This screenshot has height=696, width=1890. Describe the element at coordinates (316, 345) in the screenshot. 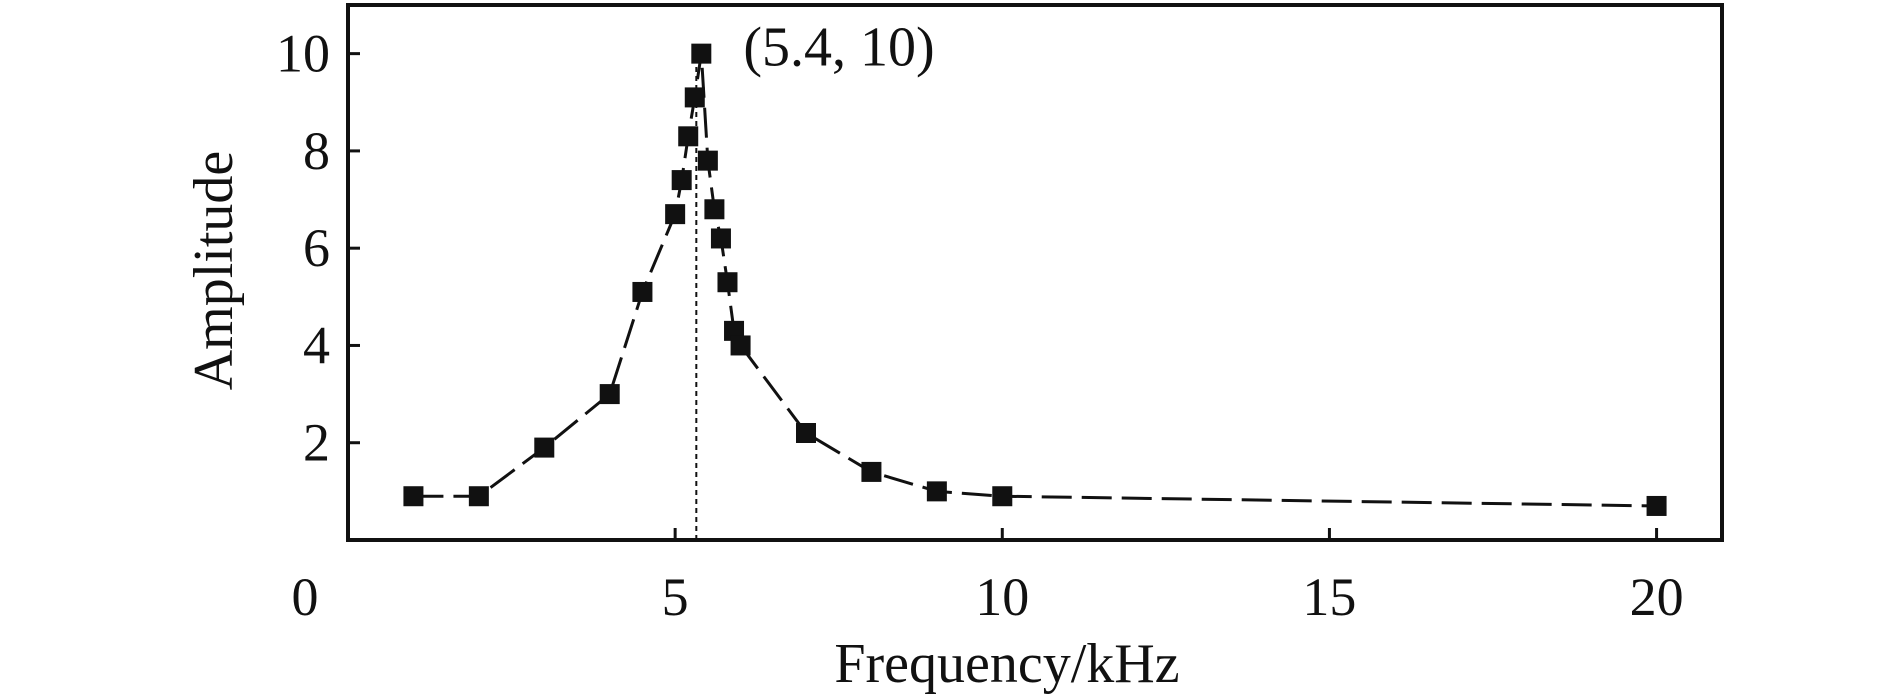

I see `y-tick-label: 4` at that location.